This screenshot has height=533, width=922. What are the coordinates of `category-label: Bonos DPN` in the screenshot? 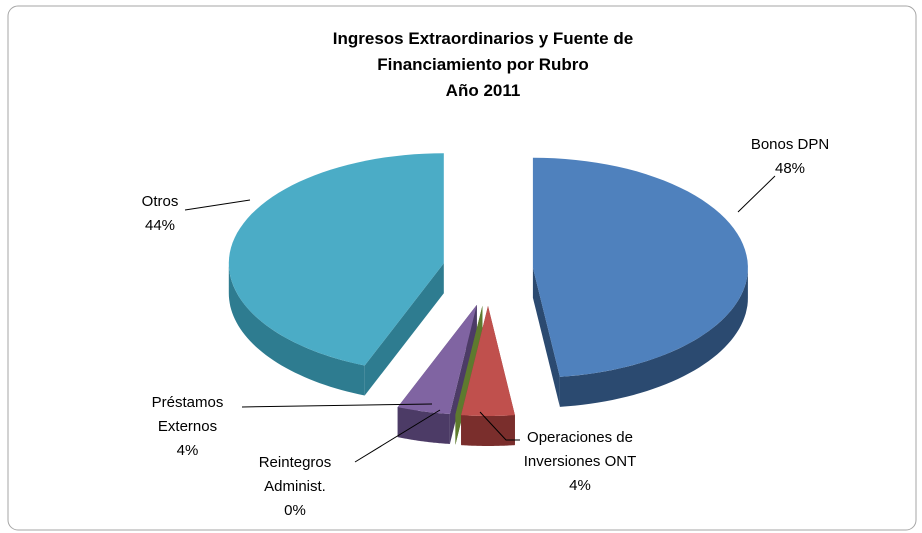 It's located at (790, 144).